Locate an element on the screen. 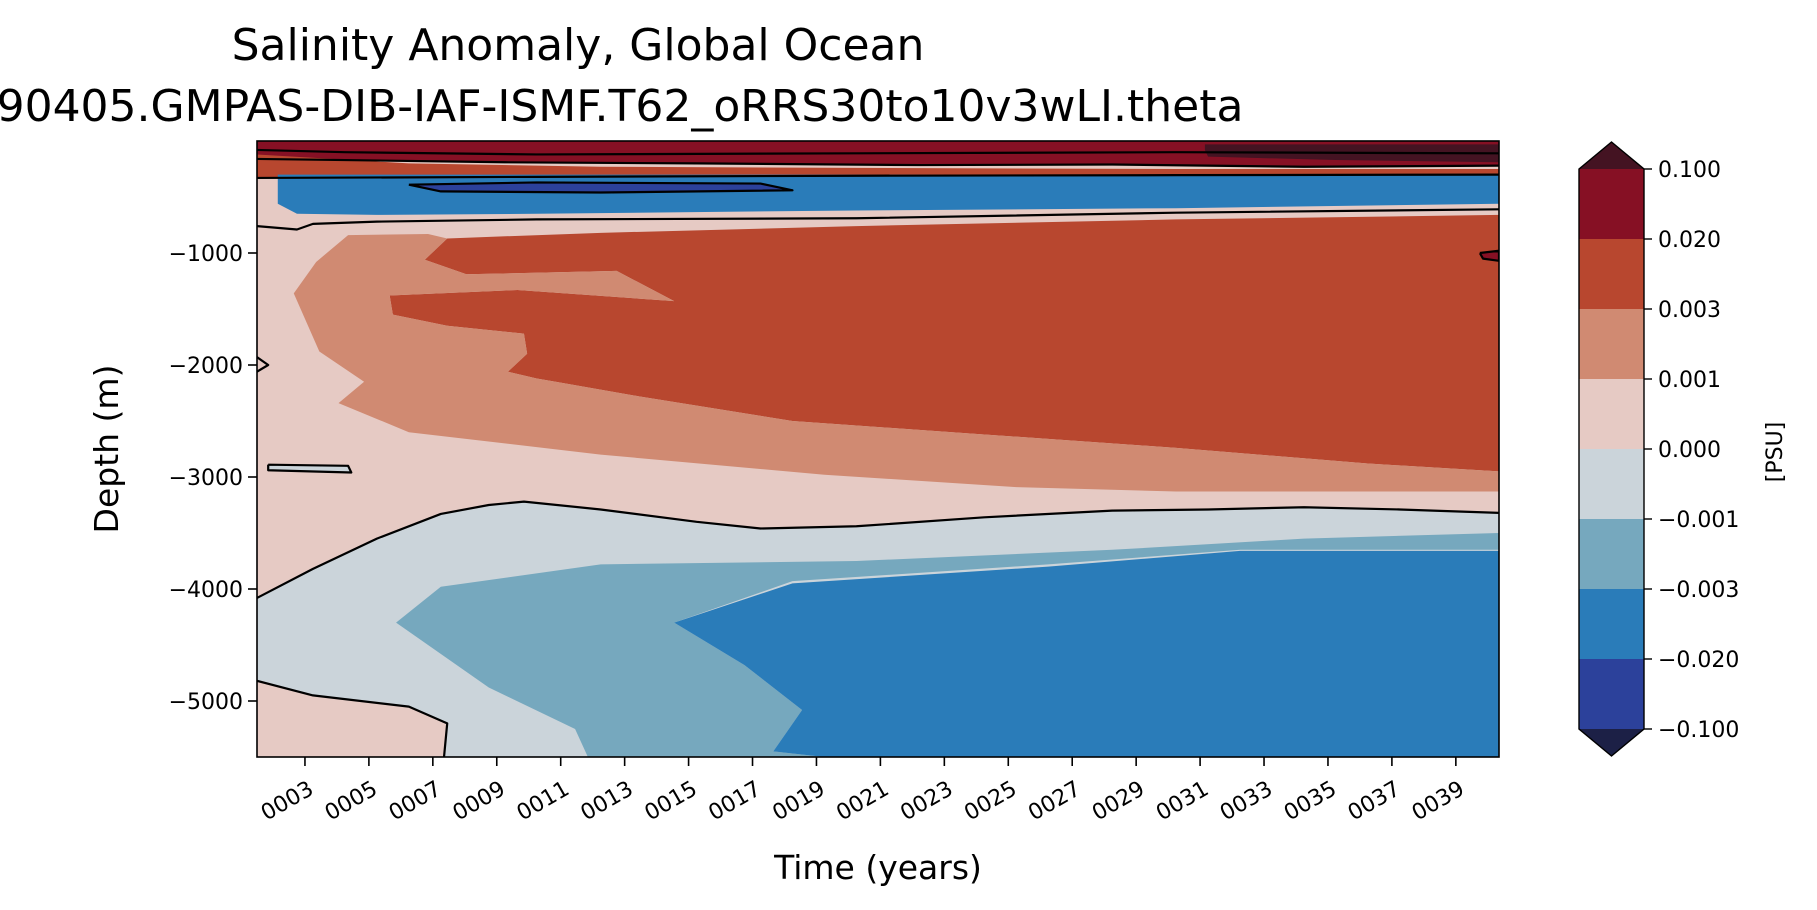  region-subsurface-very-fresh-lens is located at coordinates (600, 187).